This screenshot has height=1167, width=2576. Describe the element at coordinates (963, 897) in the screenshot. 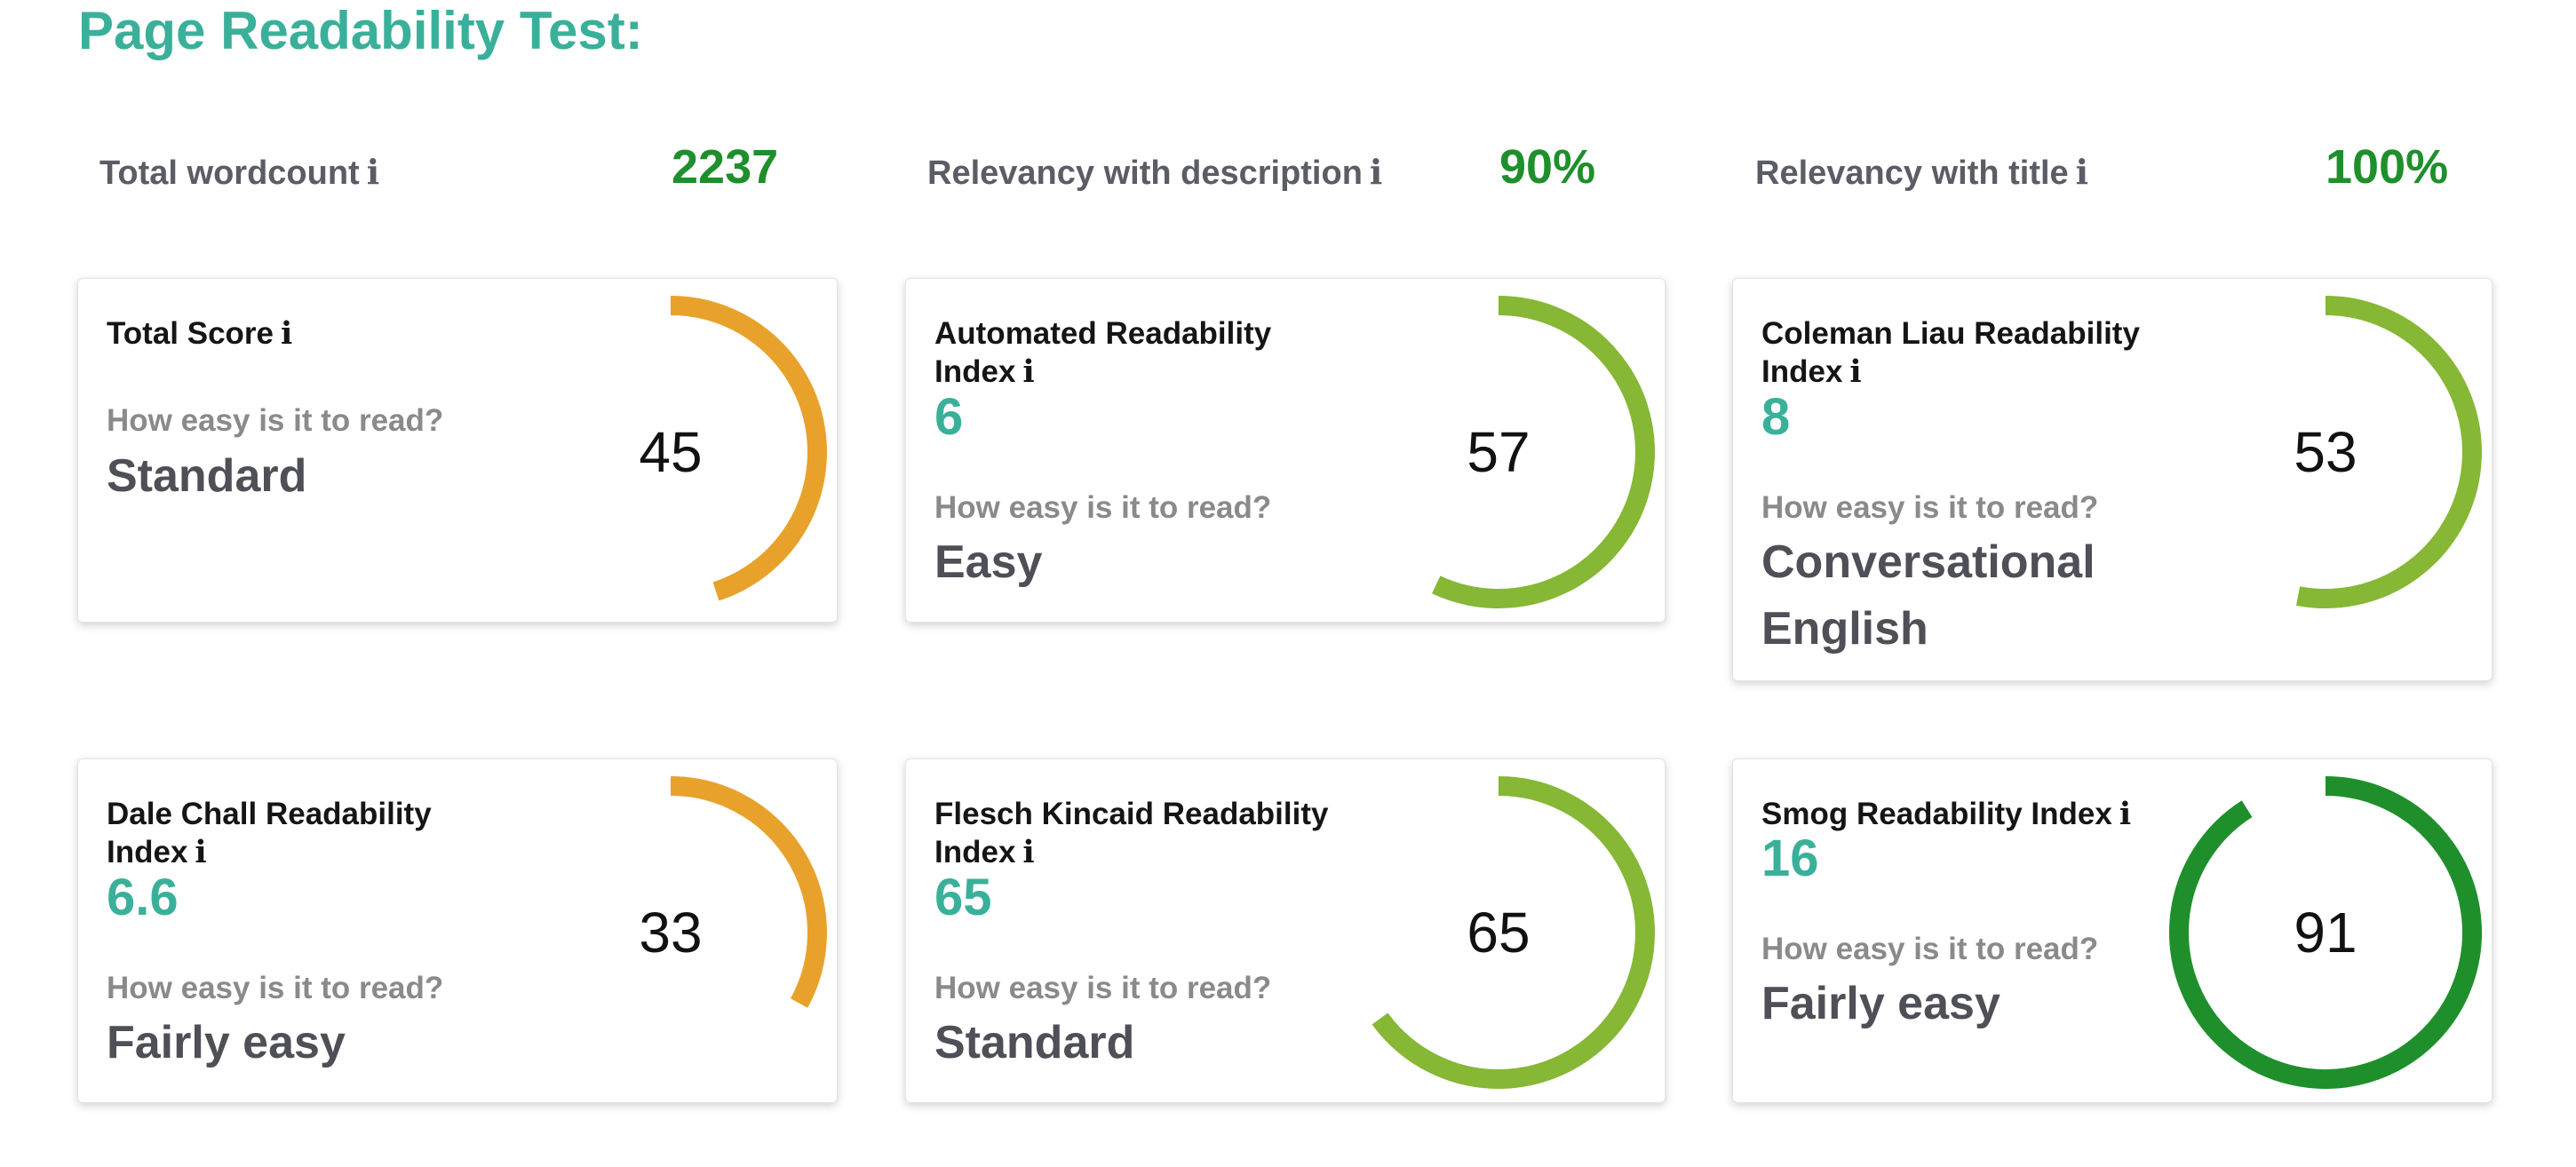

I see `index-score: 65` at that location.